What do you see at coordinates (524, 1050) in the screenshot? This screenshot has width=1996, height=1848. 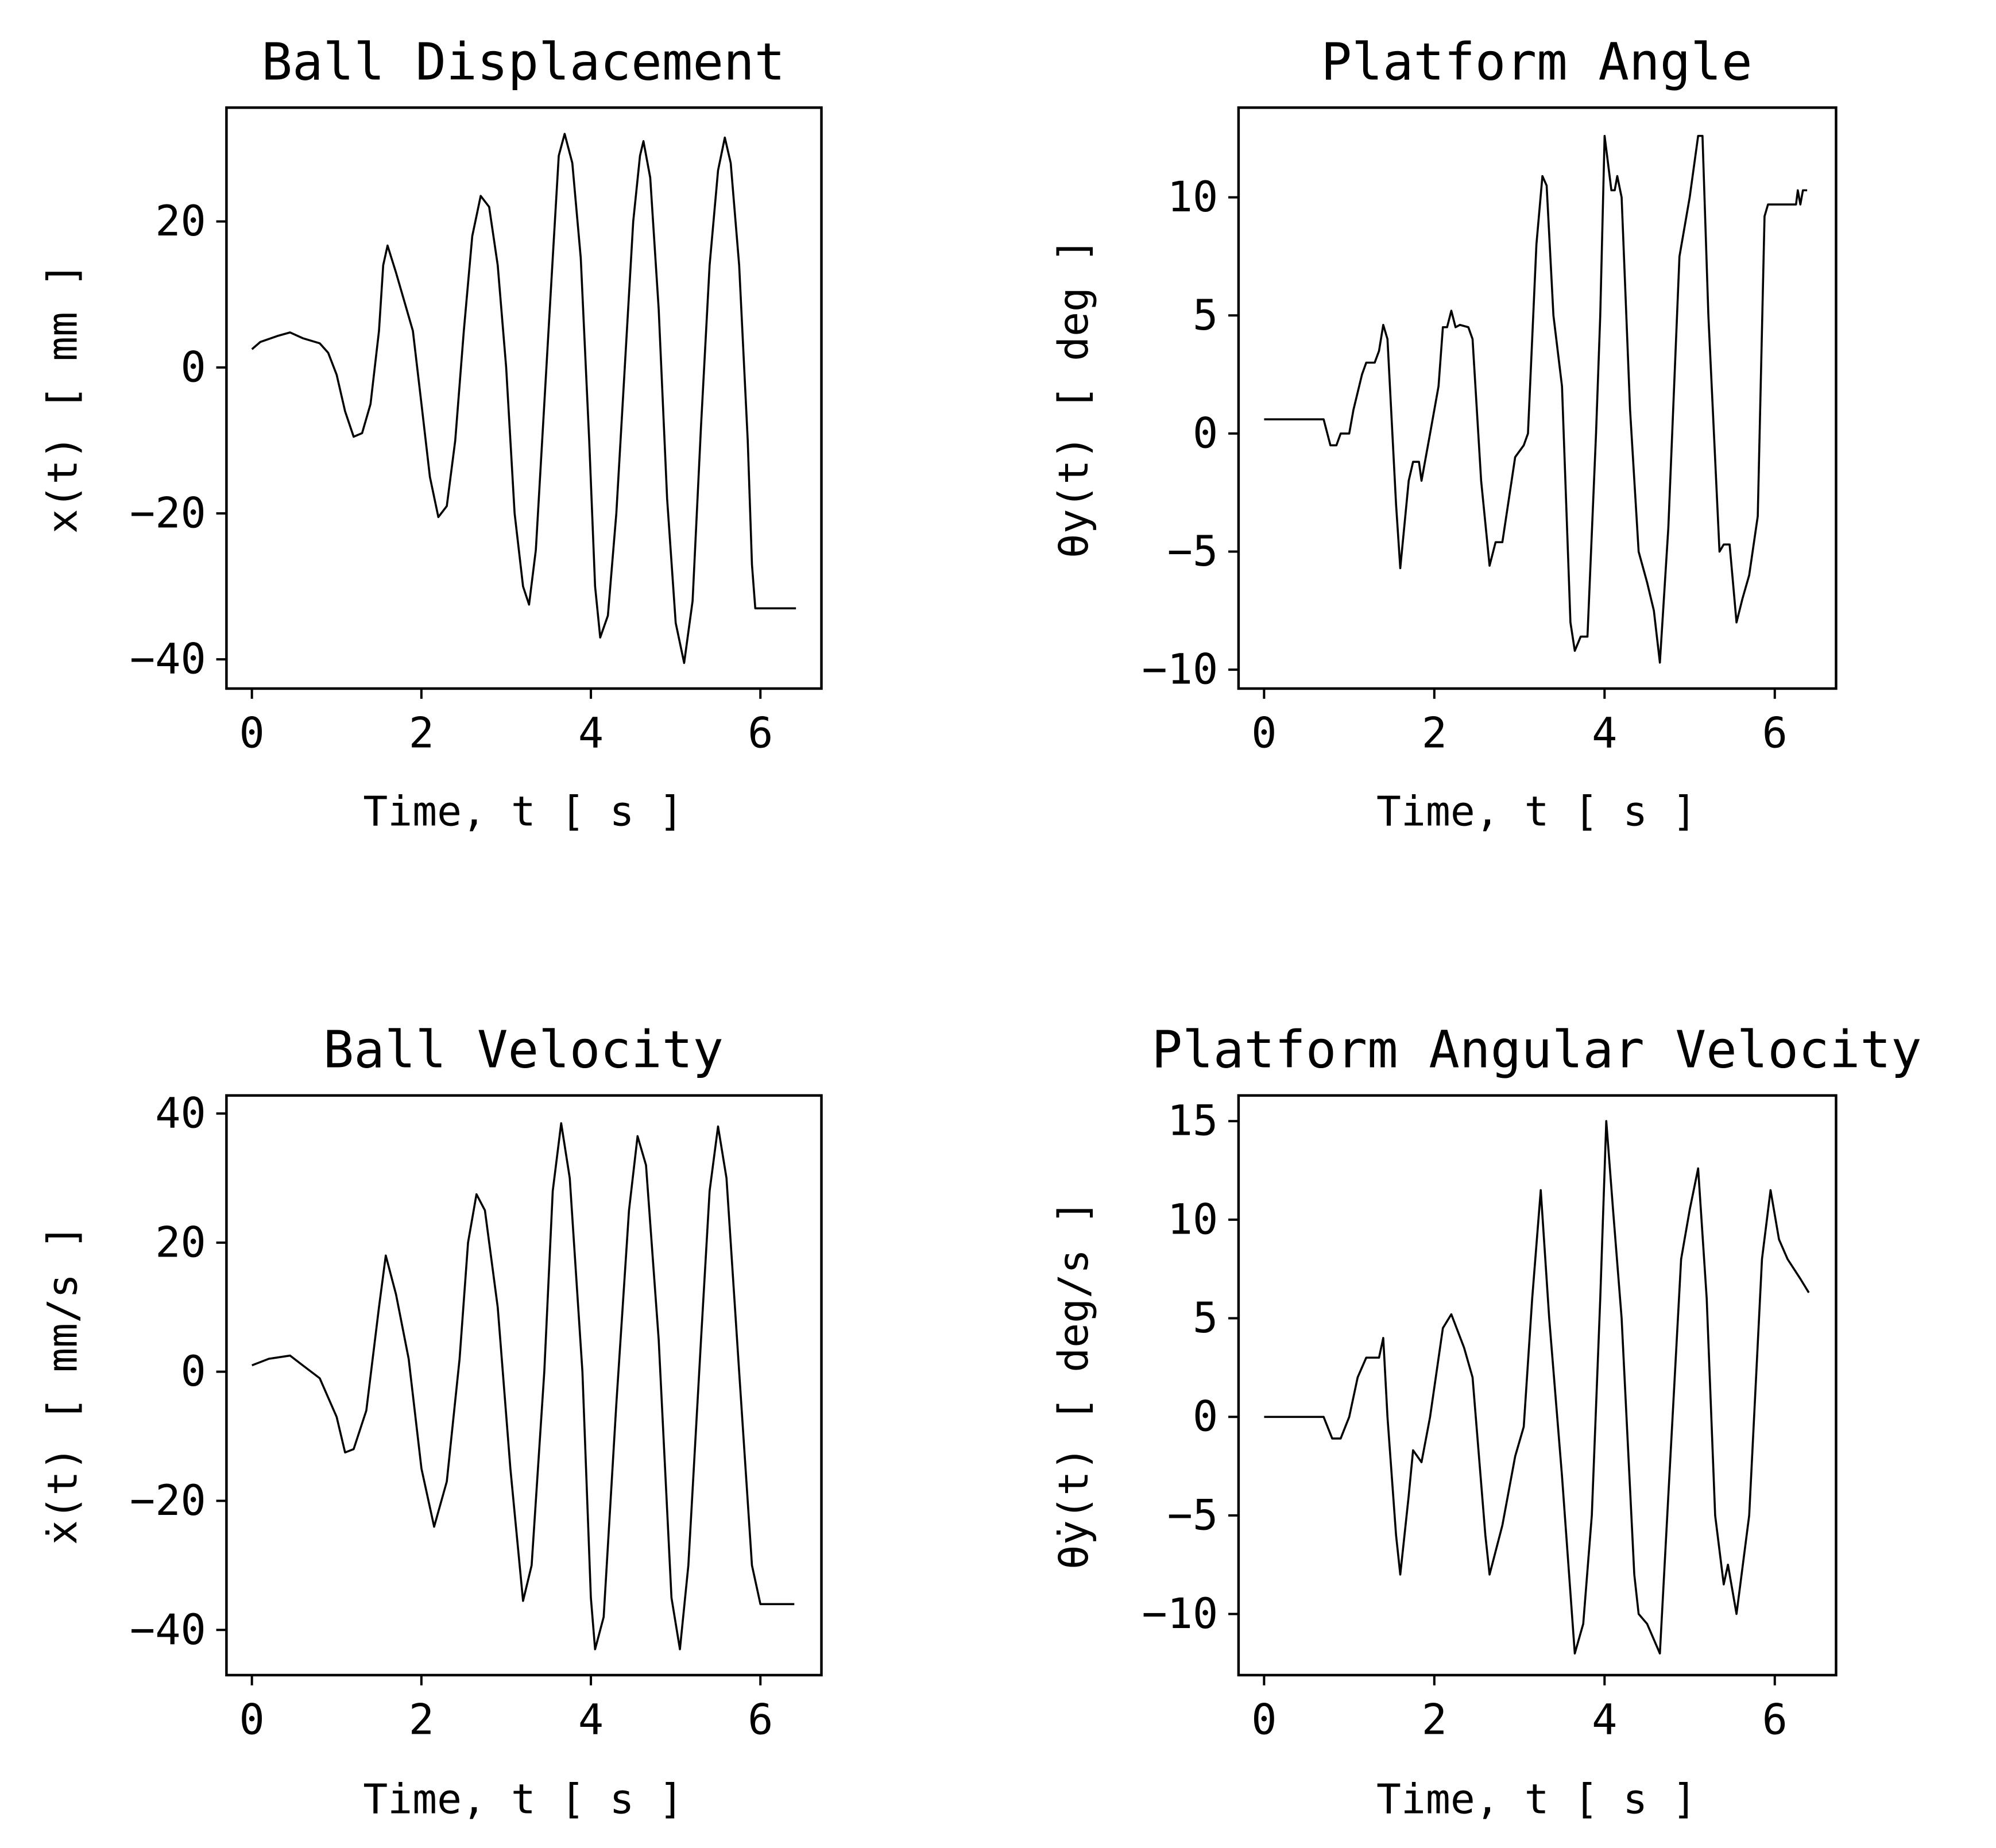 I see `chart-title: Ball Velocity` at bounding box center [524, 1050].